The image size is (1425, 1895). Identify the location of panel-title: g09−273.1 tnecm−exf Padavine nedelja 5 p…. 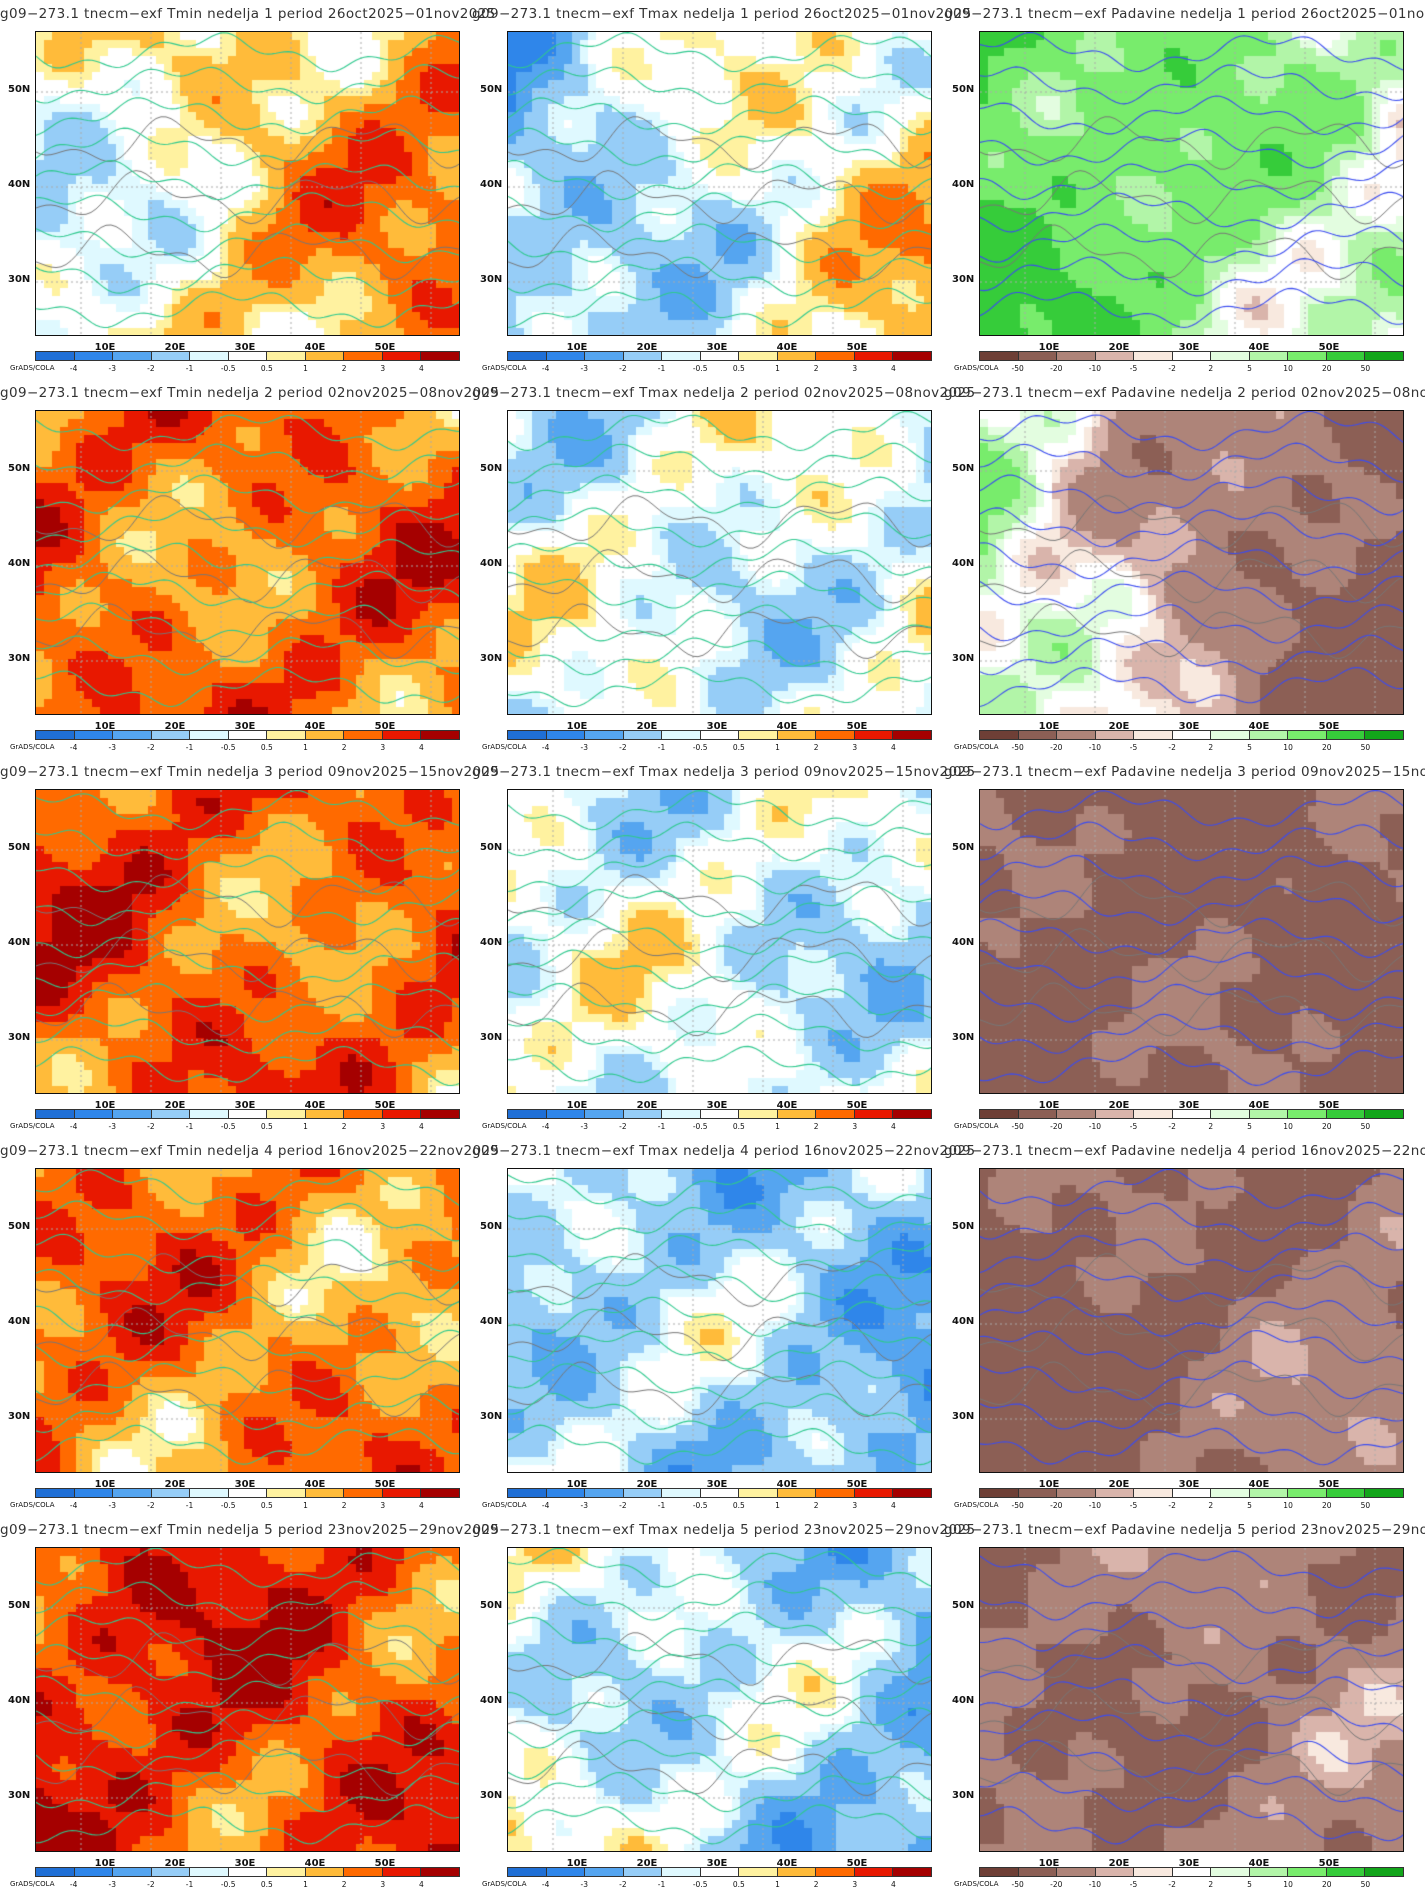
(1184, 1530).